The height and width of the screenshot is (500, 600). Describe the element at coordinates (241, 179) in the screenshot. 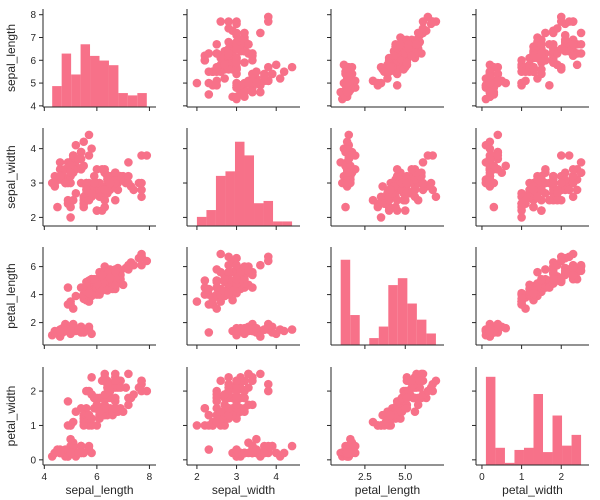

I see `panel-sepal_width-vs-sepal_width` at that location.